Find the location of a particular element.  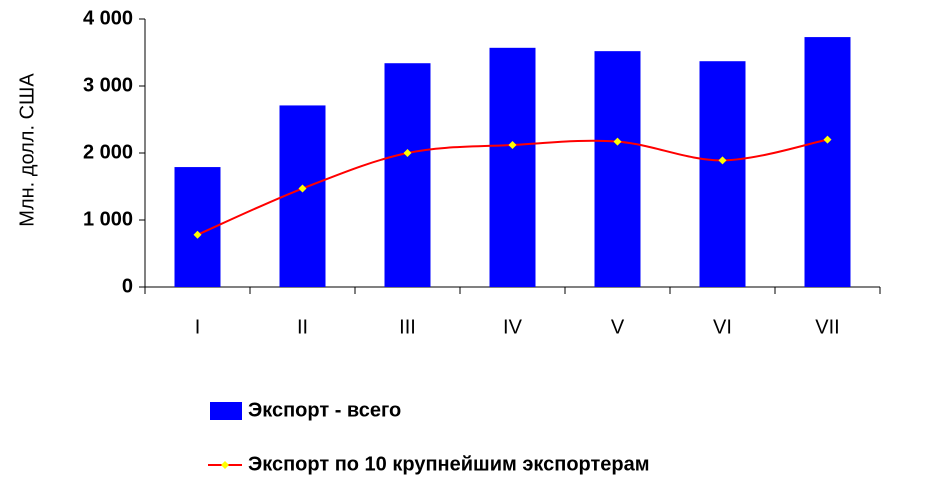

y-tick-label: 0 is located at coordinates (127, 286).